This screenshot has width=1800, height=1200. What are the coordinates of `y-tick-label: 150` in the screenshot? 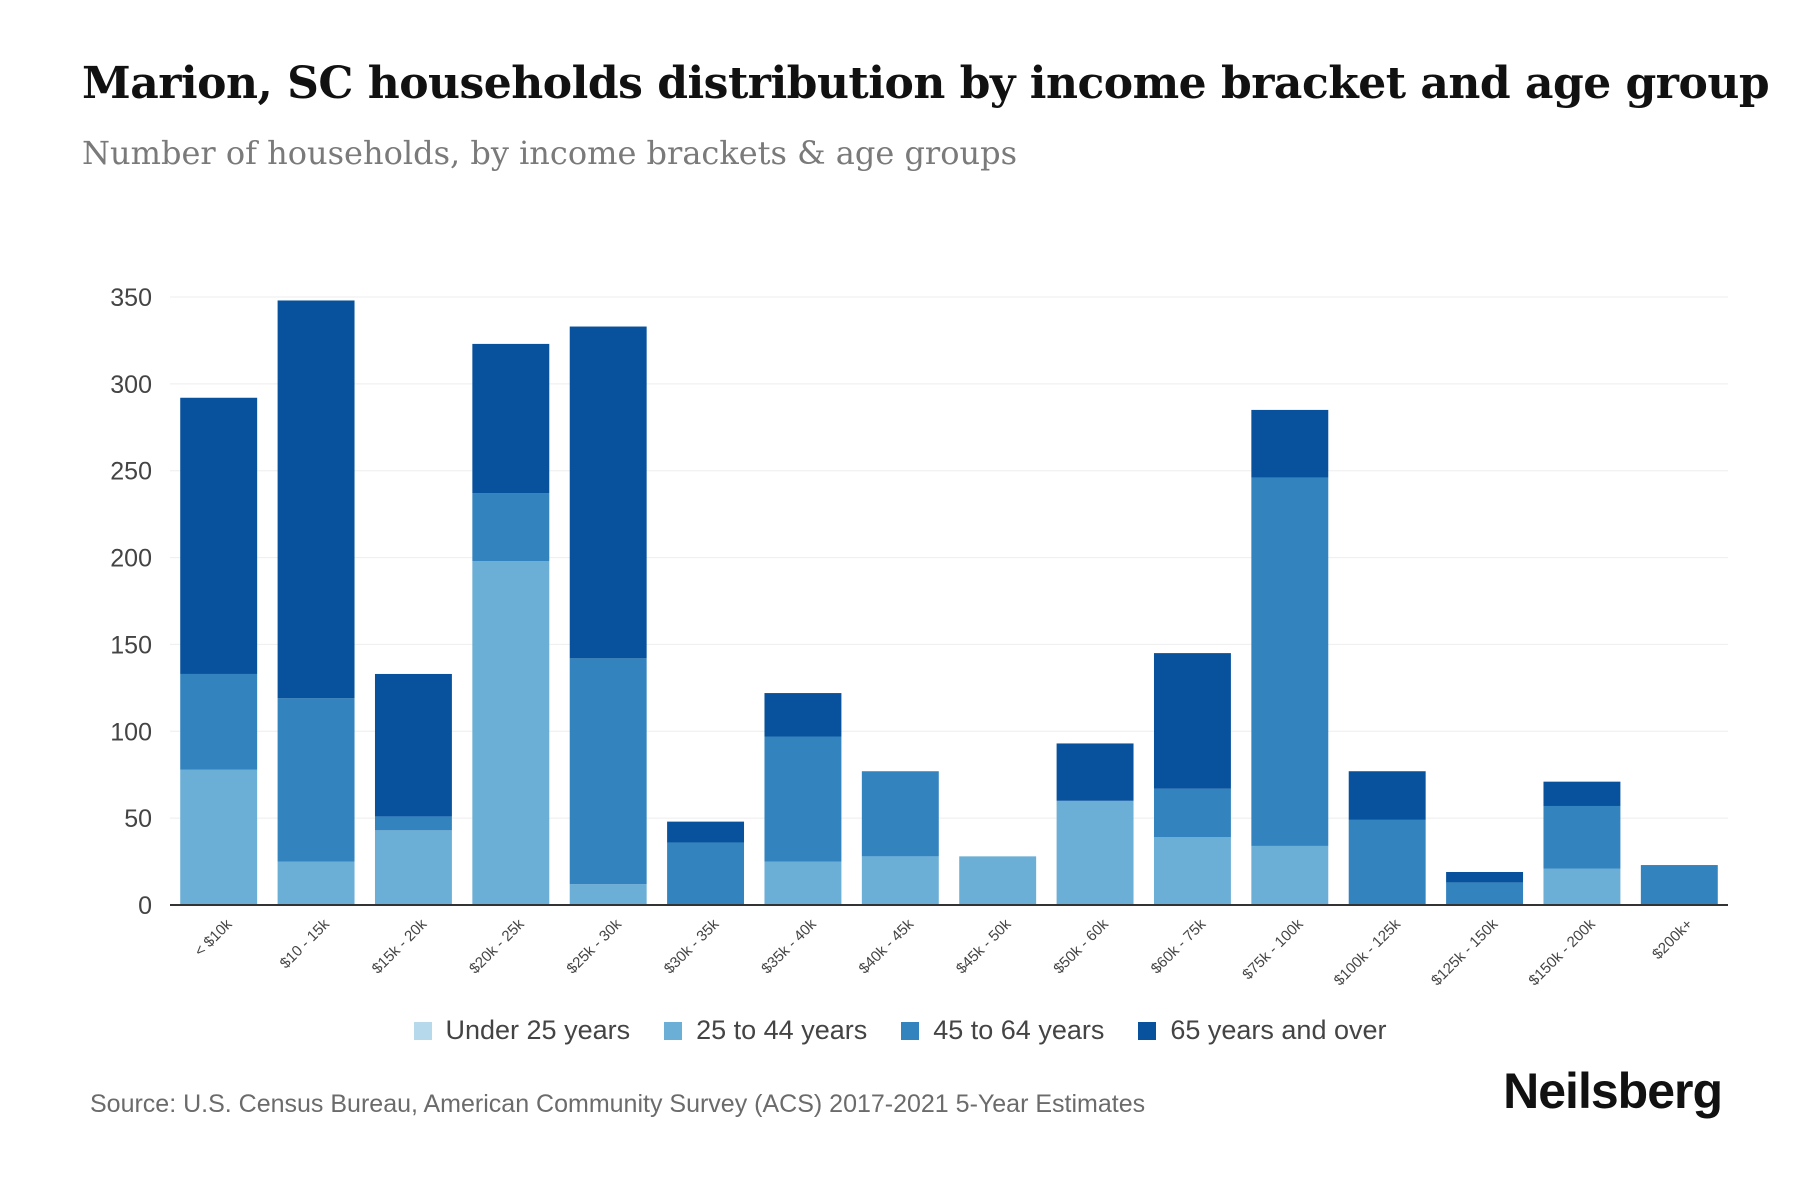 It's located at (131, 645).